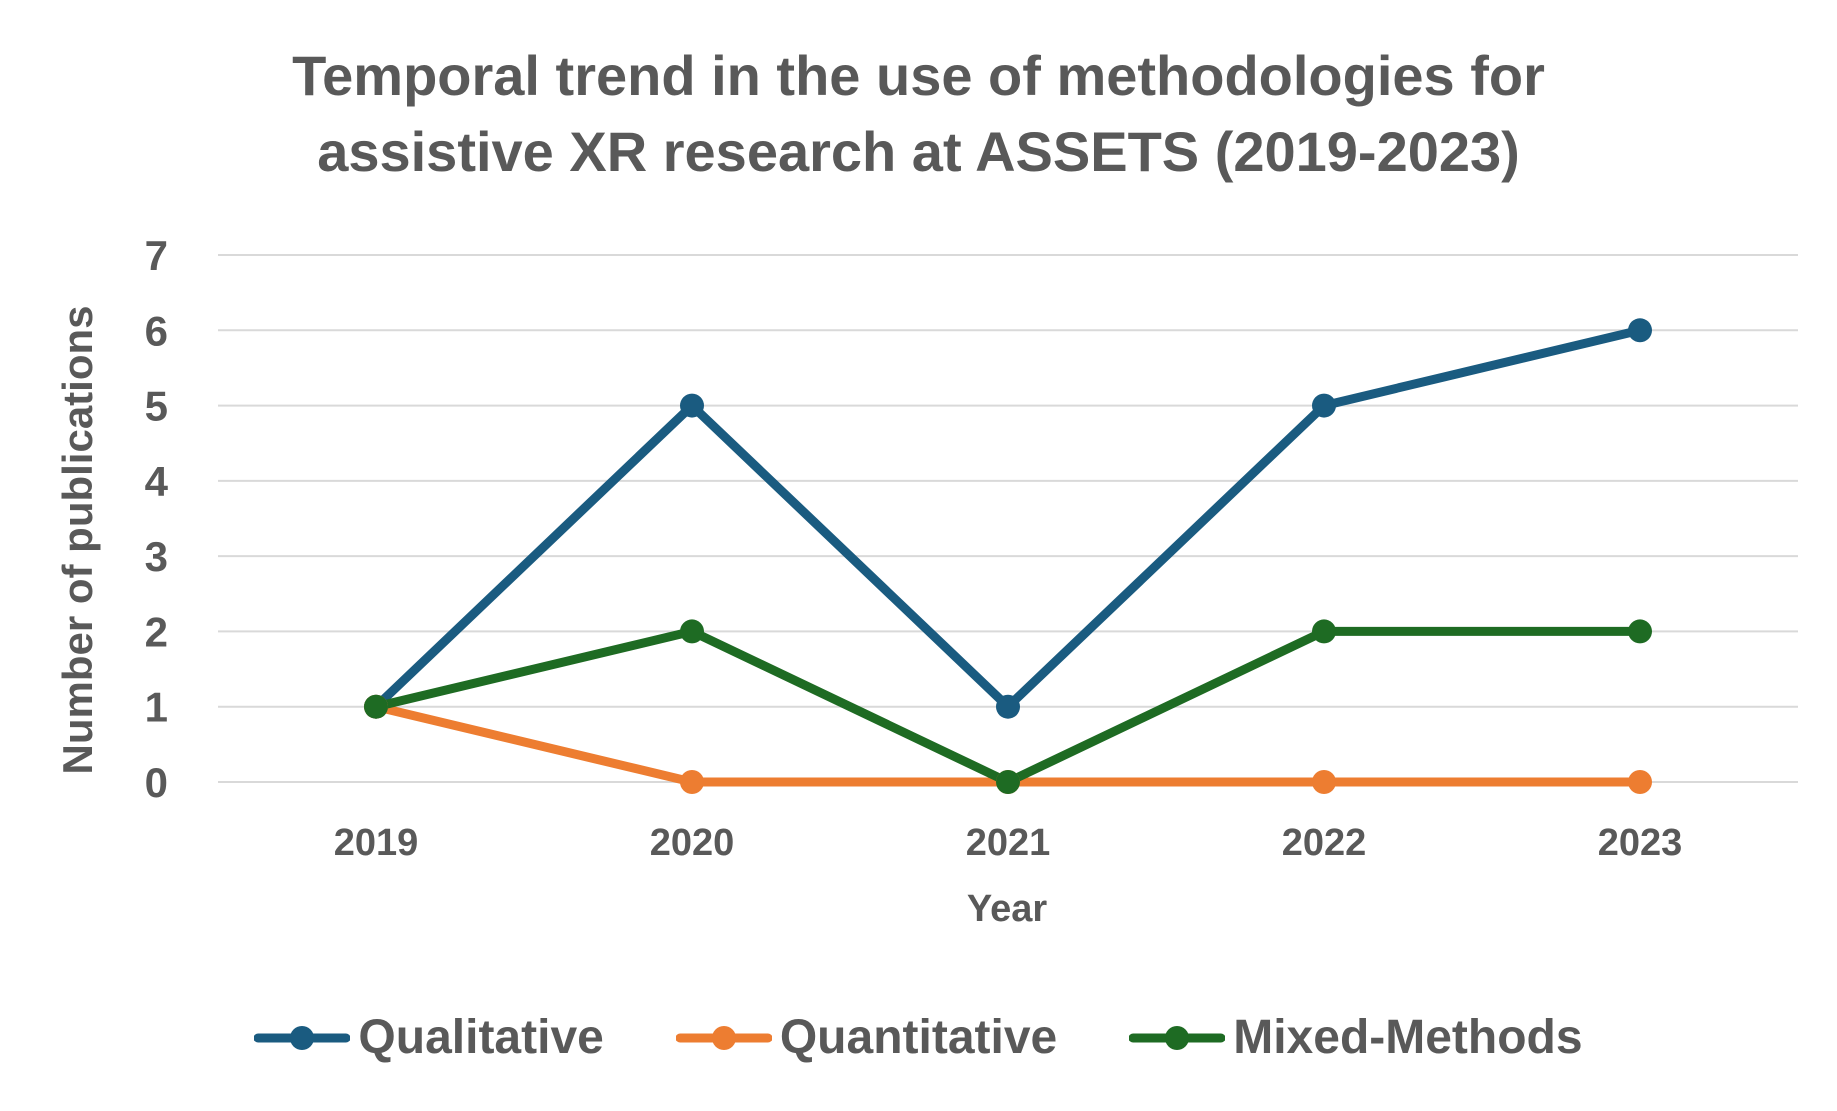  I want to click on legend-marker-mixed-methods, so click(1177, 1037).